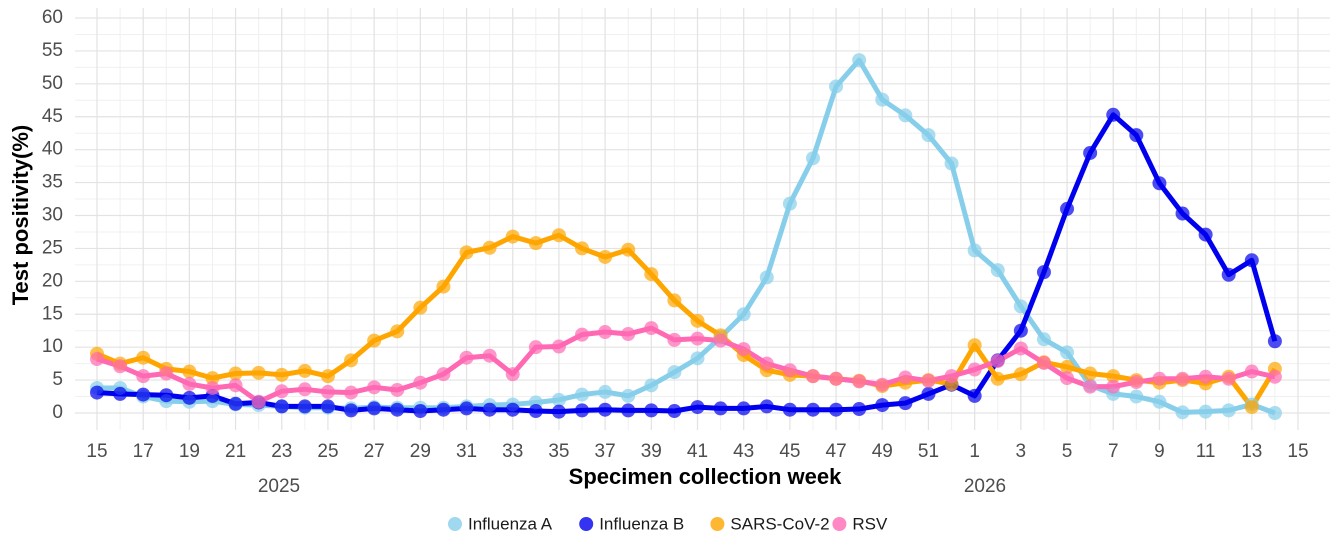  Describe the element at coordinates (52, 149) in the screenshot. I see `y-tick-label: 40` at that location.